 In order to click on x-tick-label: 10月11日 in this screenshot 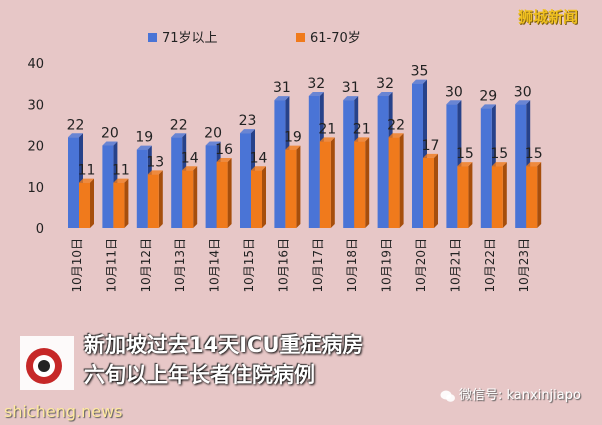, I will do `click(111, 265)`.